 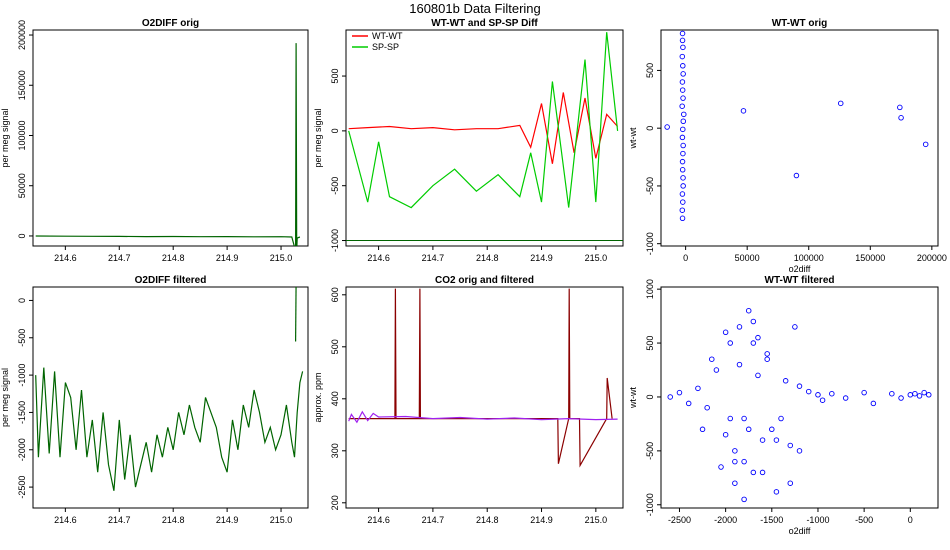 I want to click on y-tick-label: -2000, so click(x=22, y=449).